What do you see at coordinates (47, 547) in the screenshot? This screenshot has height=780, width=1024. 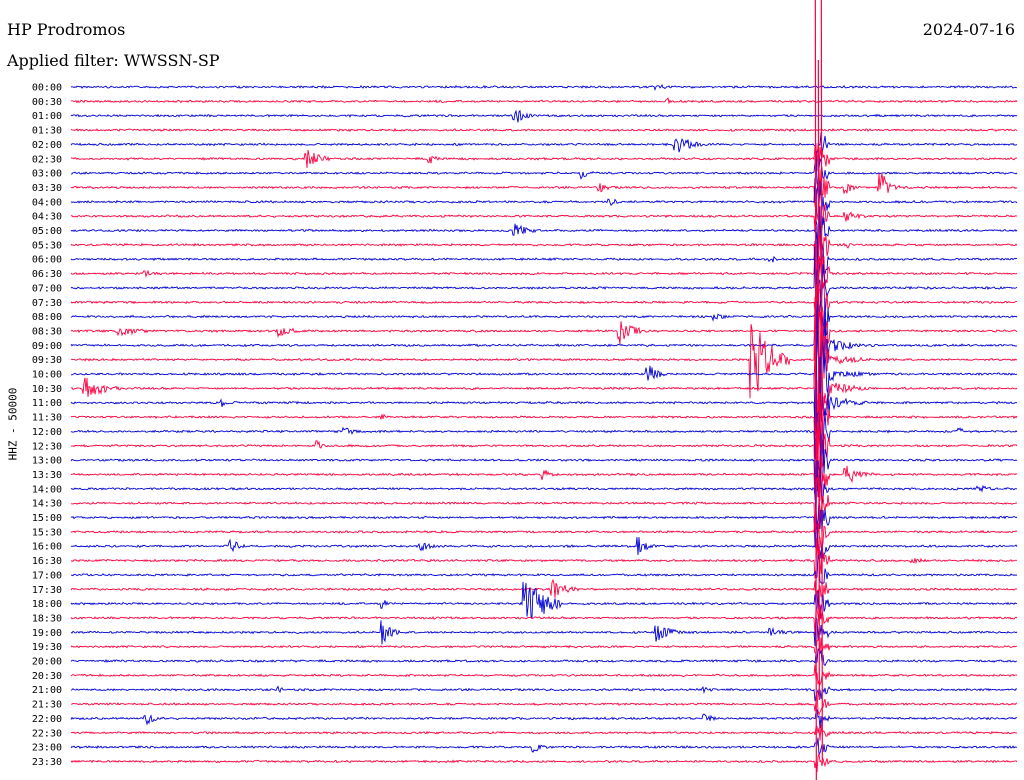 I see `row-label: 16:00` at bounding box center [47, 547].